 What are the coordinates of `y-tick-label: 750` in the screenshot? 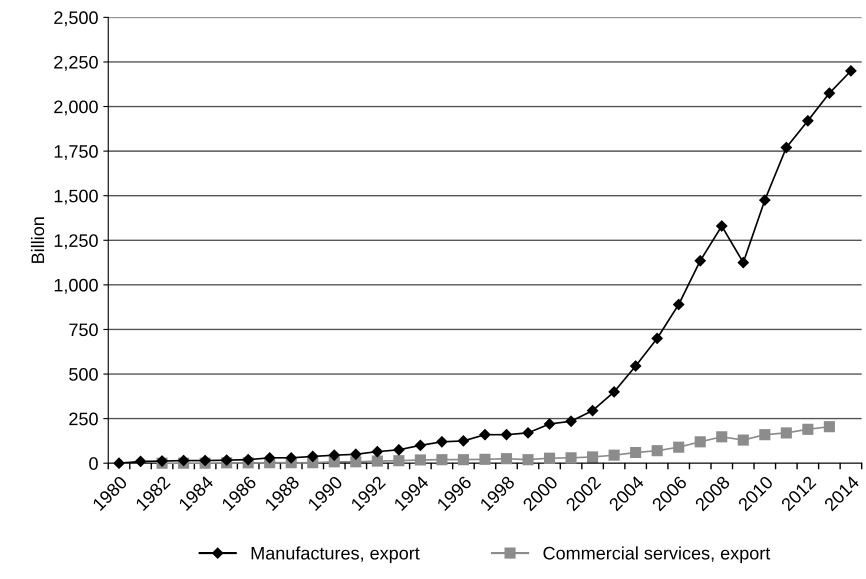 It's located at (83, 329).